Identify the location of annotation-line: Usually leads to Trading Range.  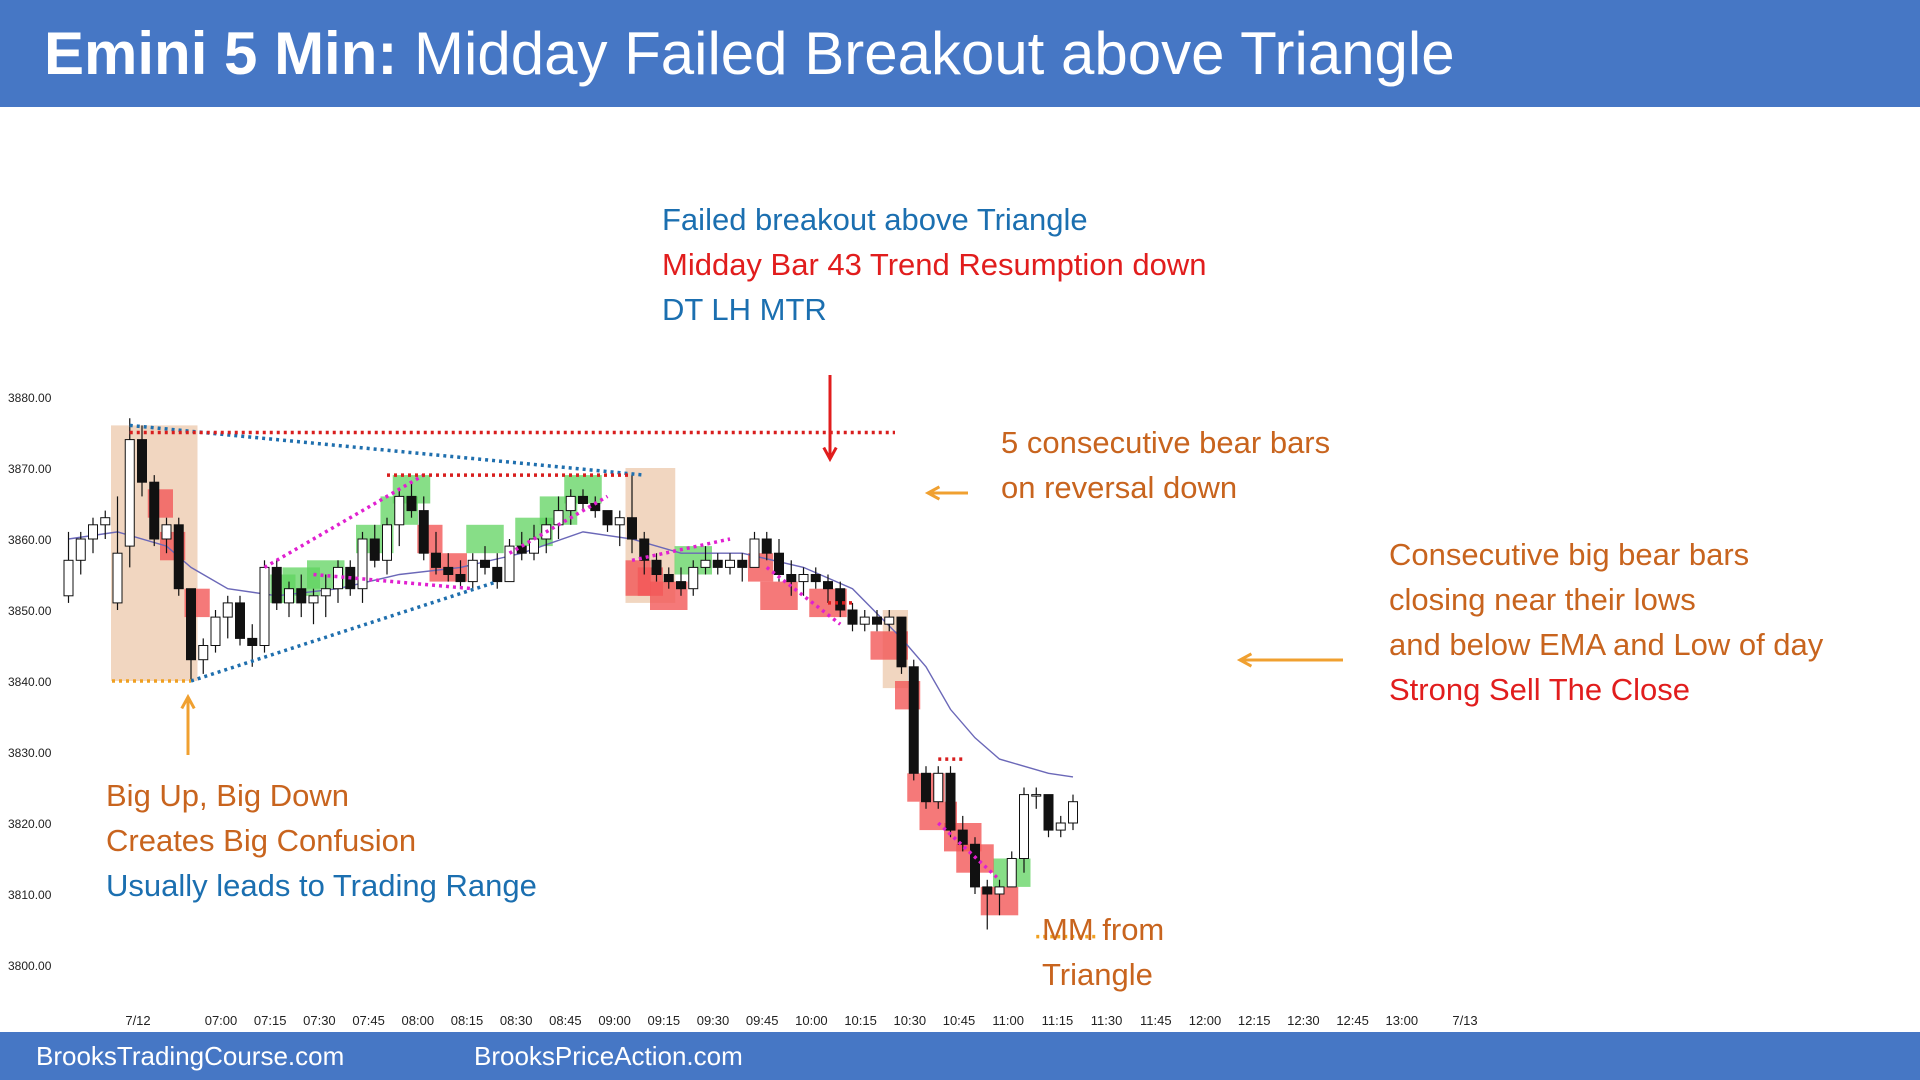
(321, 885).